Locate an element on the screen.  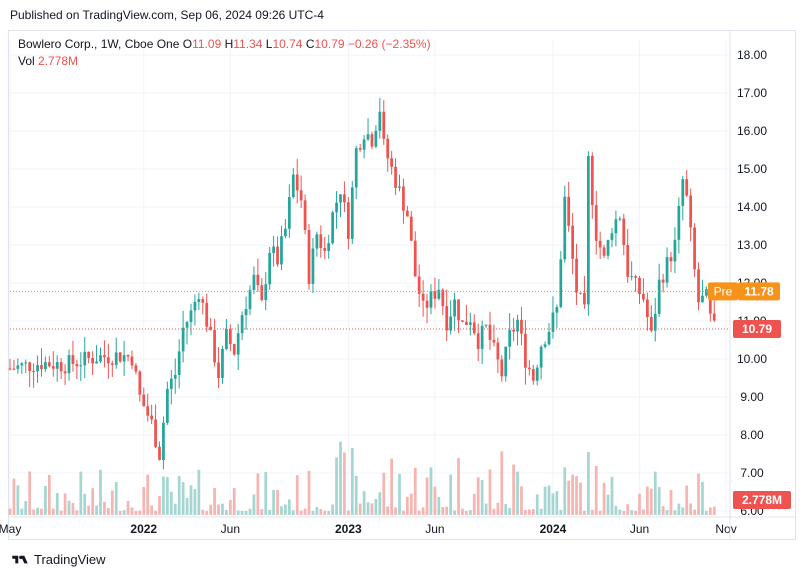
last-price-label: 10.79 is located at coordinates (757, 329).